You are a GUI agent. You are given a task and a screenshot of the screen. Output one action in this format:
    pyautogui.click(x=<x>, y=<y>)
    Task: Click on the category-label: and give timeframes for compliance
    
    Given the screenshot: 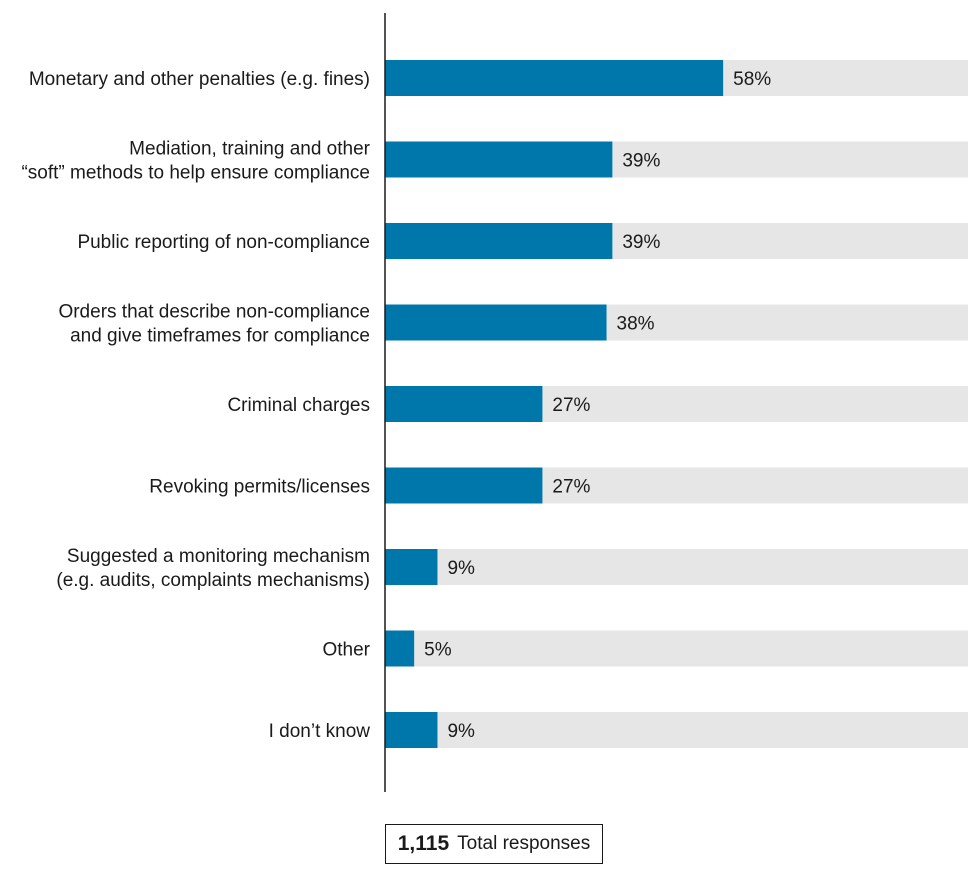 What is the action you would take?
    pyautogui.click(x=220, y=336)
    